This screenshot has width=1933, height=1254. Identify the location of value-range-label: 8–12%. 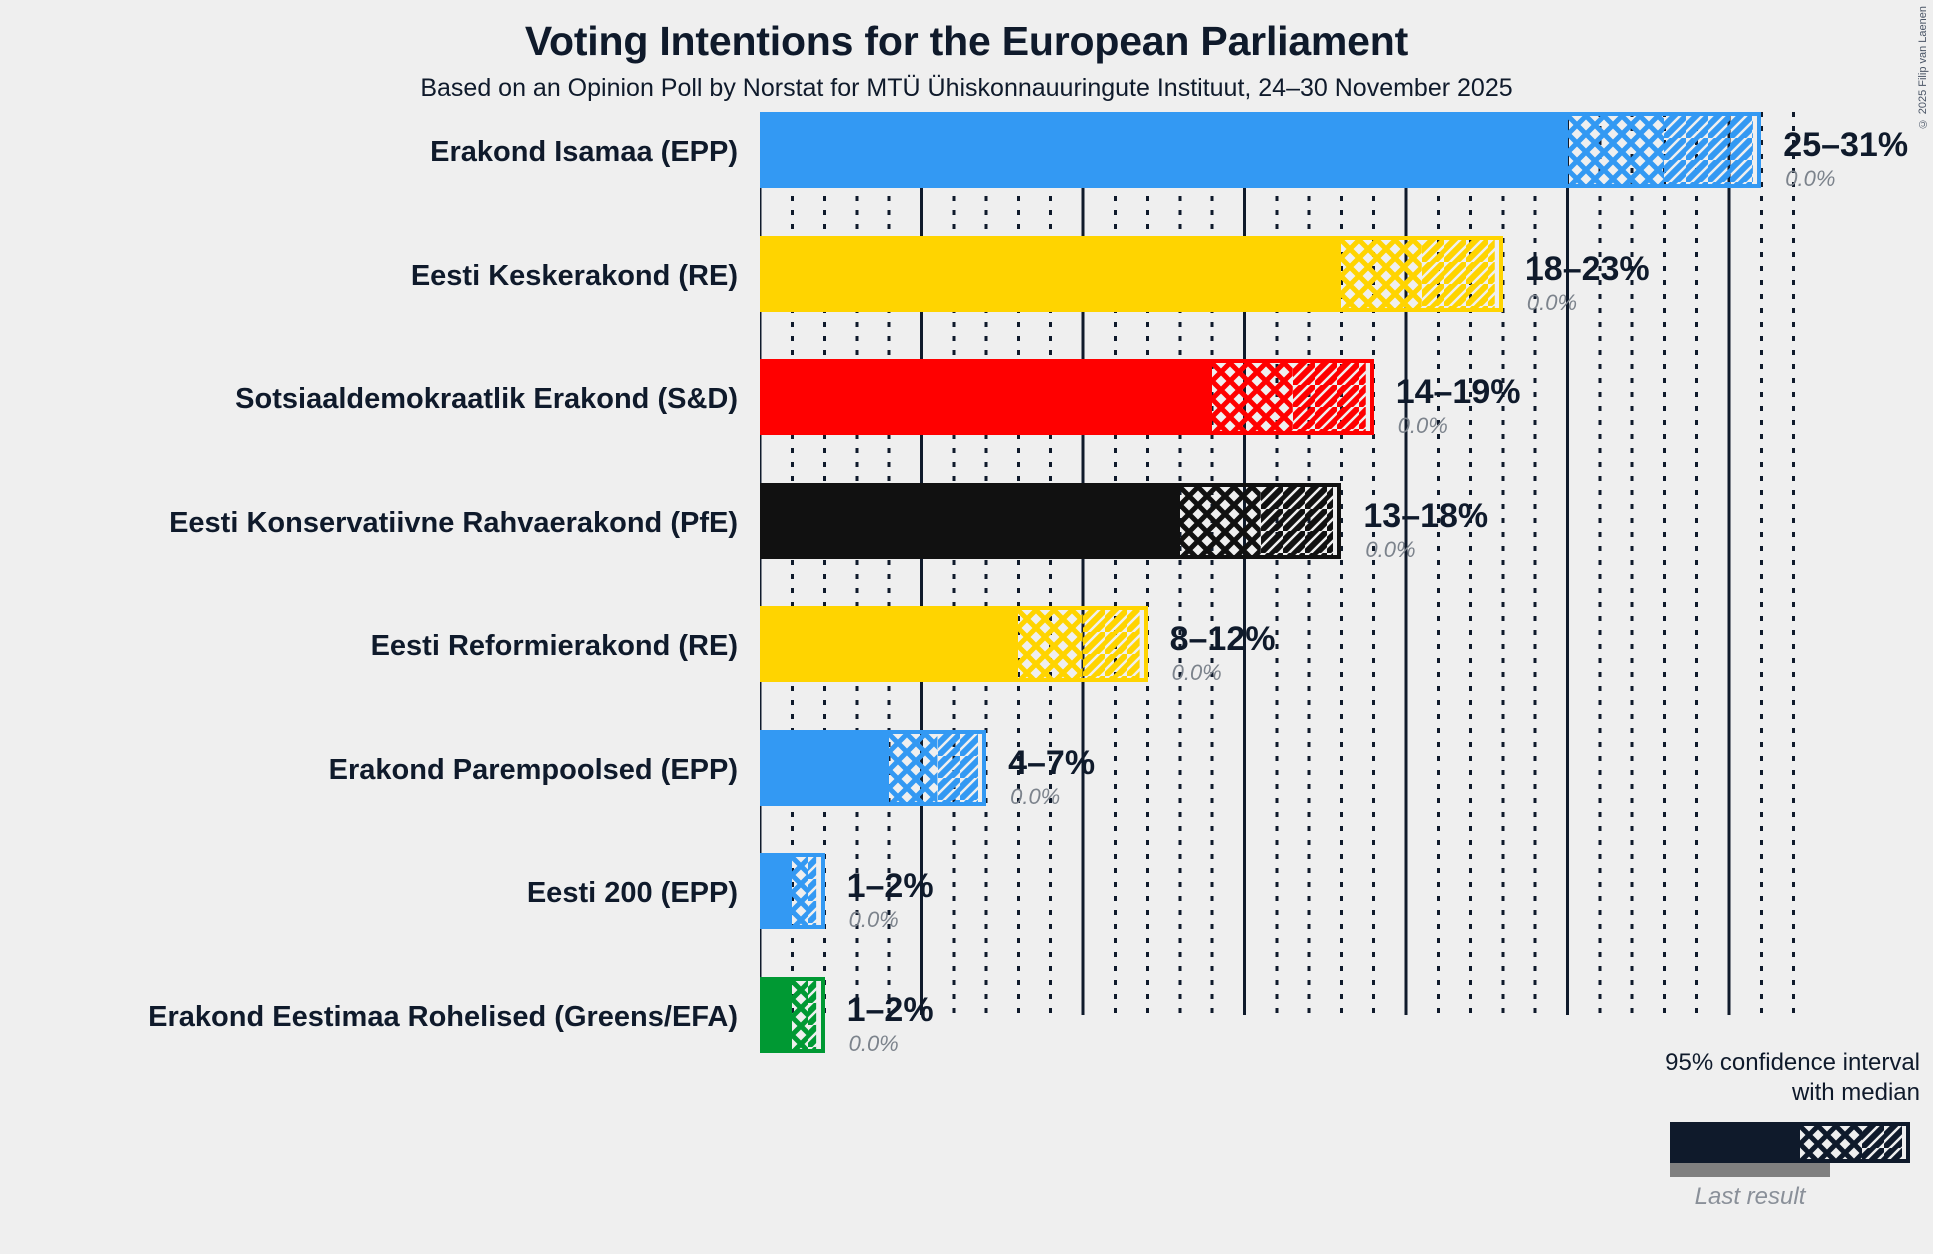
(1222, 639).